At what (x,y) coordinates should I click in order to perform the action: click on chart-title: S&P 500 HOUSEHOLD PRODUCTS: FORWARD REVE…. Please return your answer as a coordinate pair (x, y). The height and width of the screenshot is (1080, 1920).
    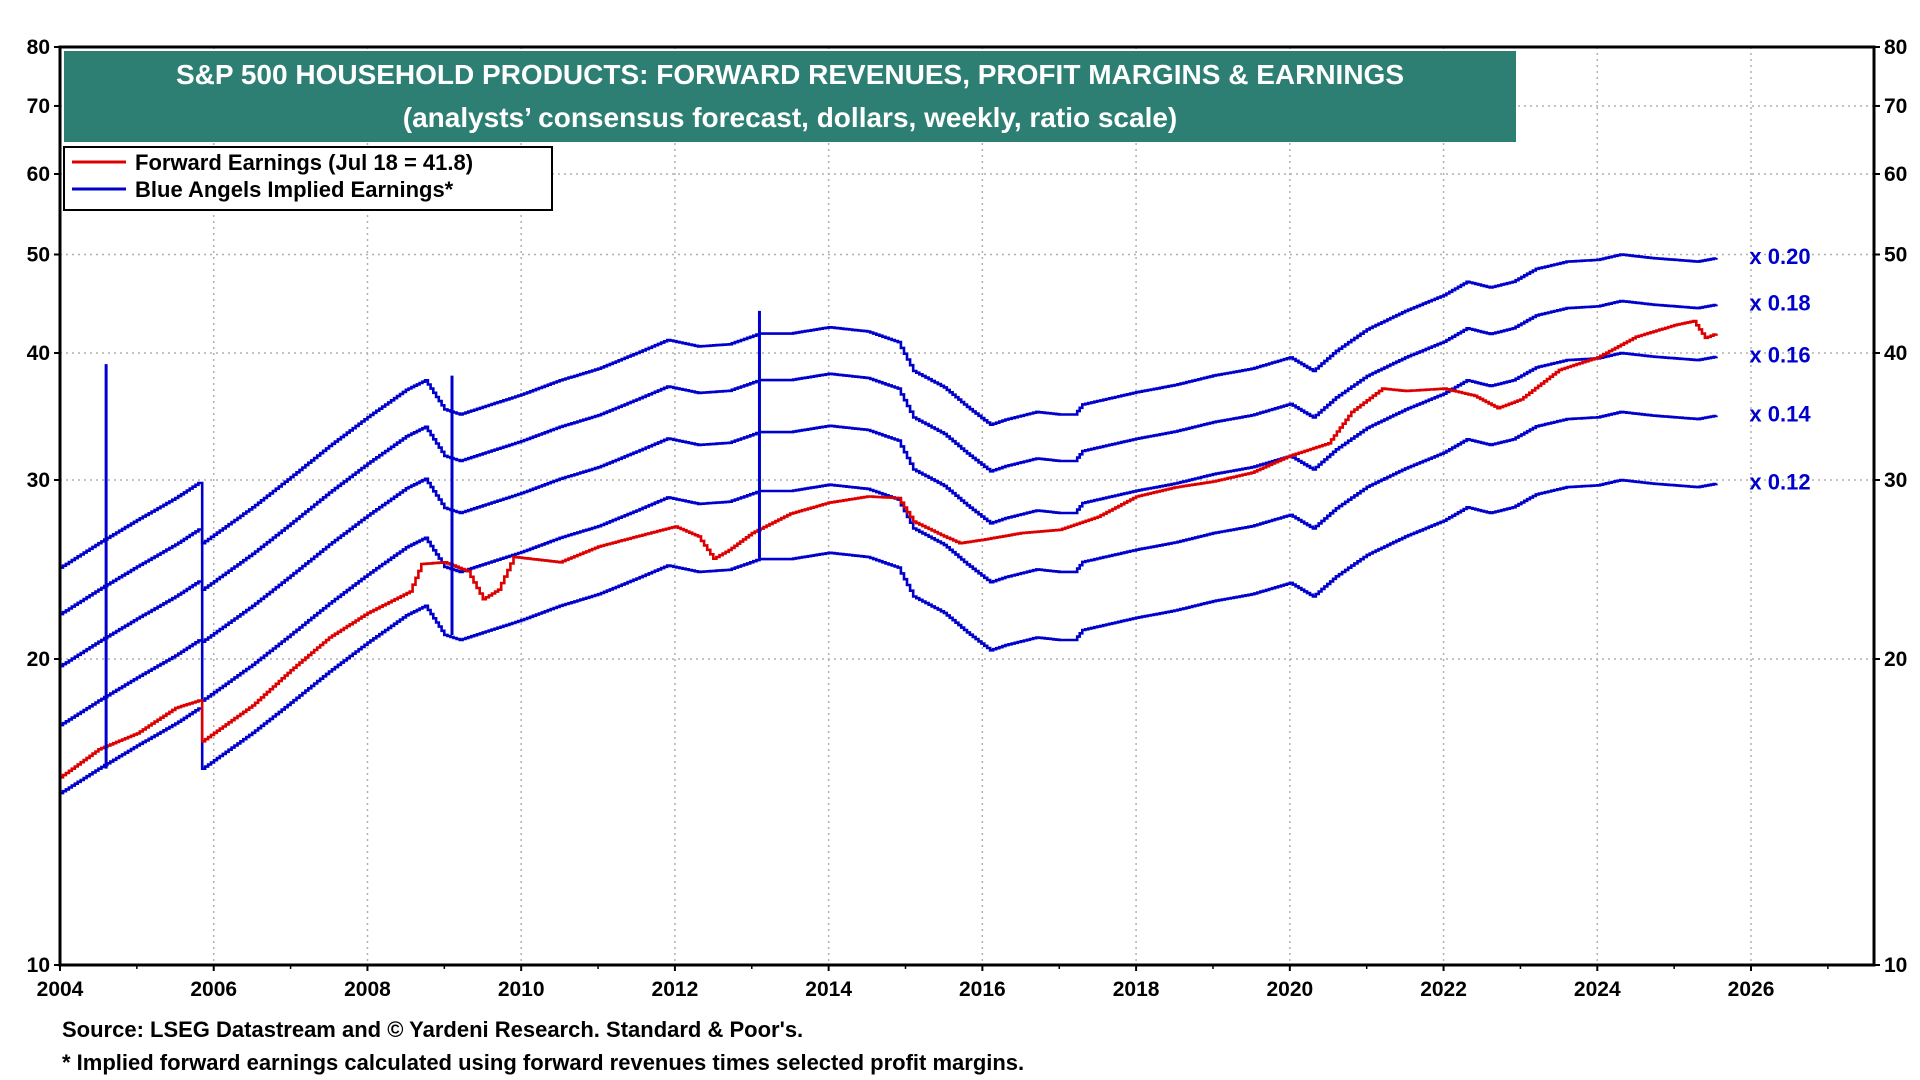
    Looking at the image, I should click on (790, 74).